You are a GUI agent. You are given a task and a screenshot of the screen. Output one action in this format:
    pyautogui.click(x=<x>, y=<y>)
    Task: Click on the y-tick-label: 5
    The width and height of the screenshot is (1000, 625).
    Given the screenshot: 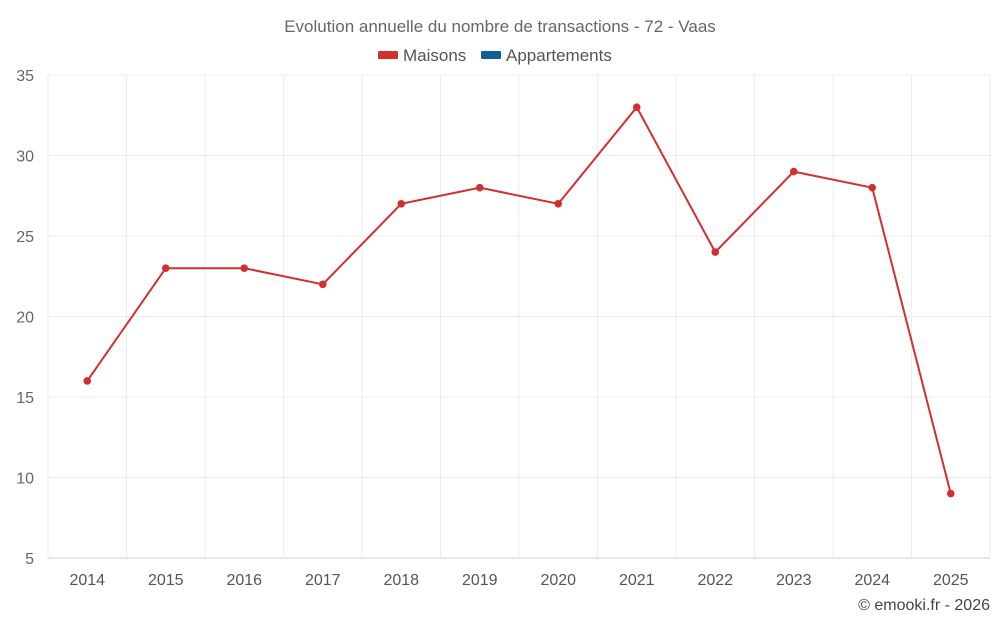 What is the action you would take?
    pyautogui.click(x=29, y=559)
    